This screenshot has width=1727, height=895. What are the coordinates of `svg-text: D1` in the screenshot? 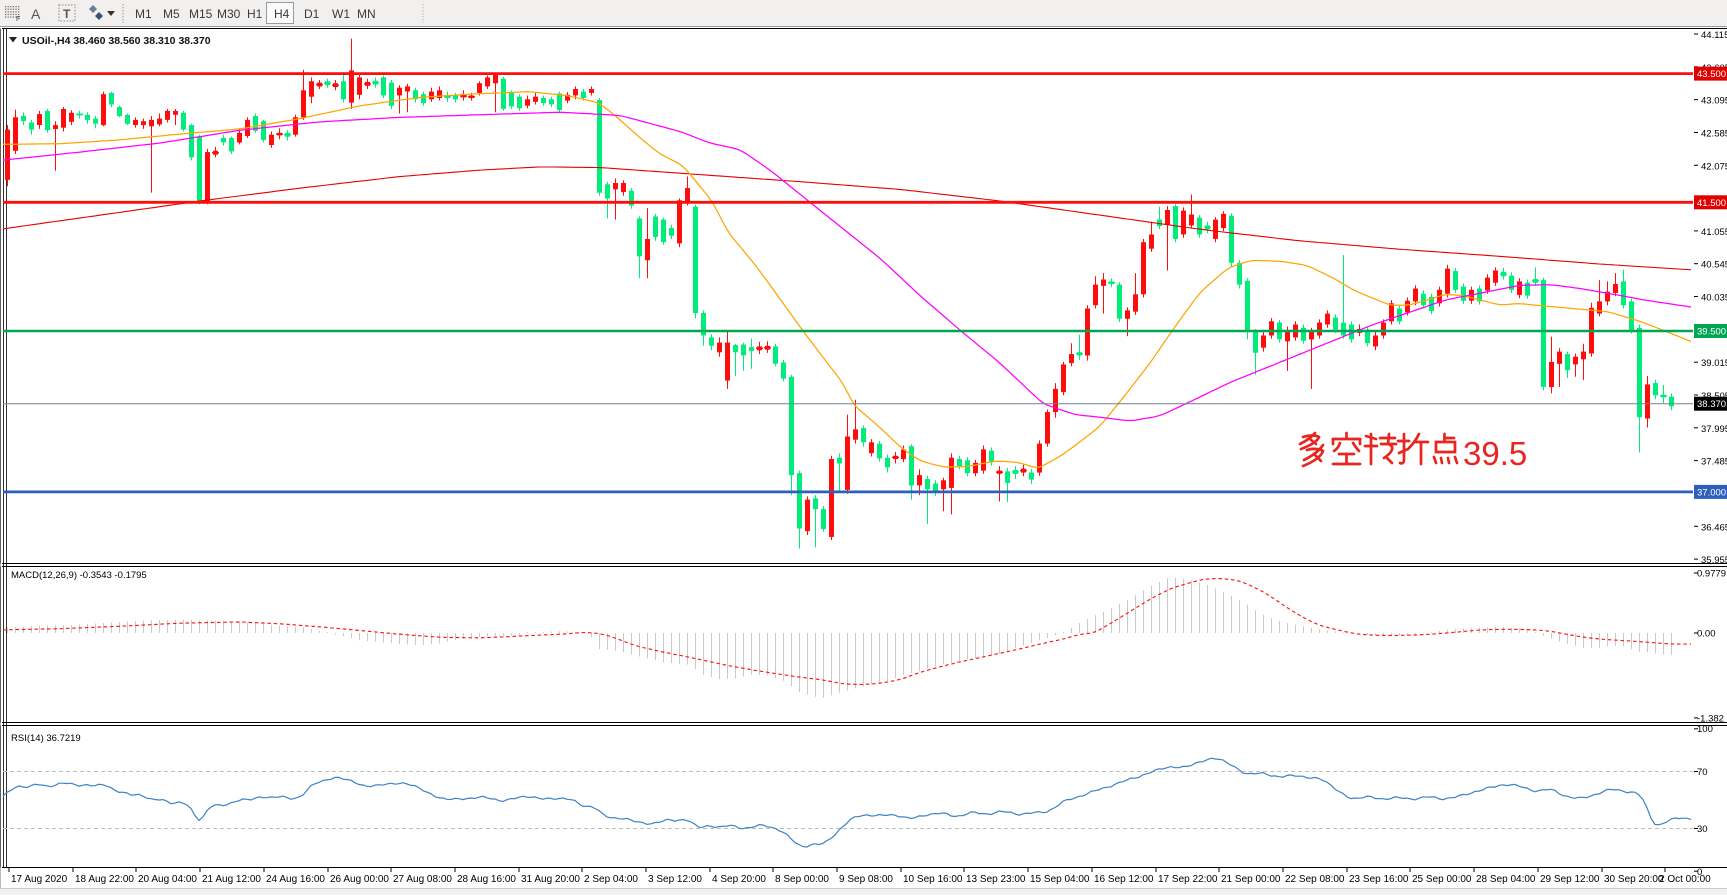 It's located at (312, 14).